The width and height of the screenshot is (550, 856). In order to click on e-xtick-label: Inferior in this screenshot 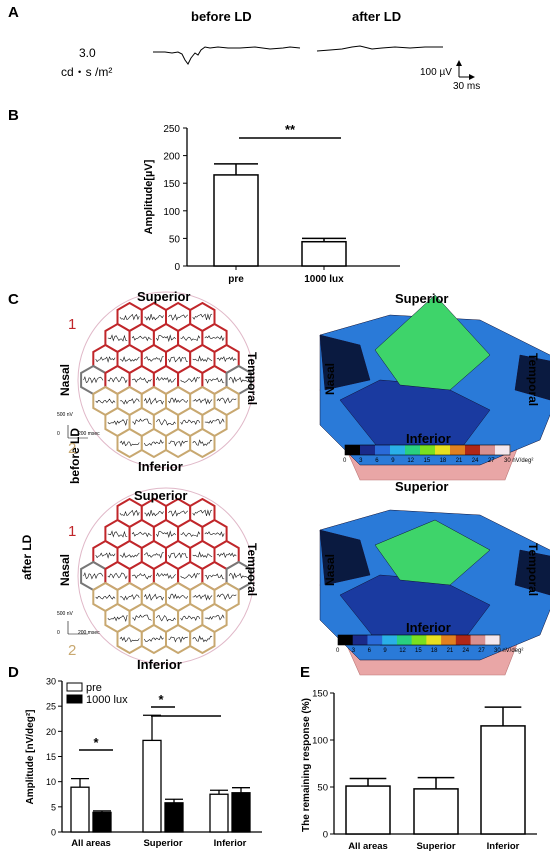, I will do `click(503, 846)`.